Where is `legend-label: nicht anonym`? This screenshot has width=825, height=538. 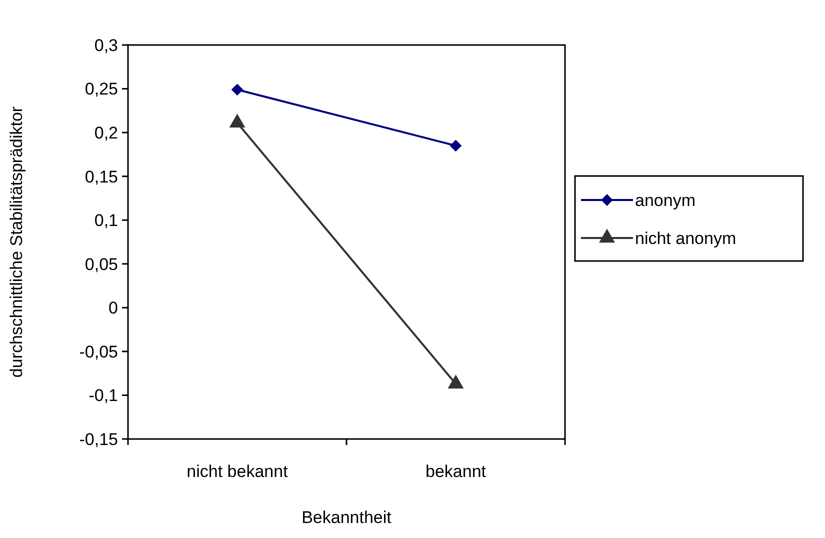
legend-label: nicht anonym is located at coordinates (685, 238).